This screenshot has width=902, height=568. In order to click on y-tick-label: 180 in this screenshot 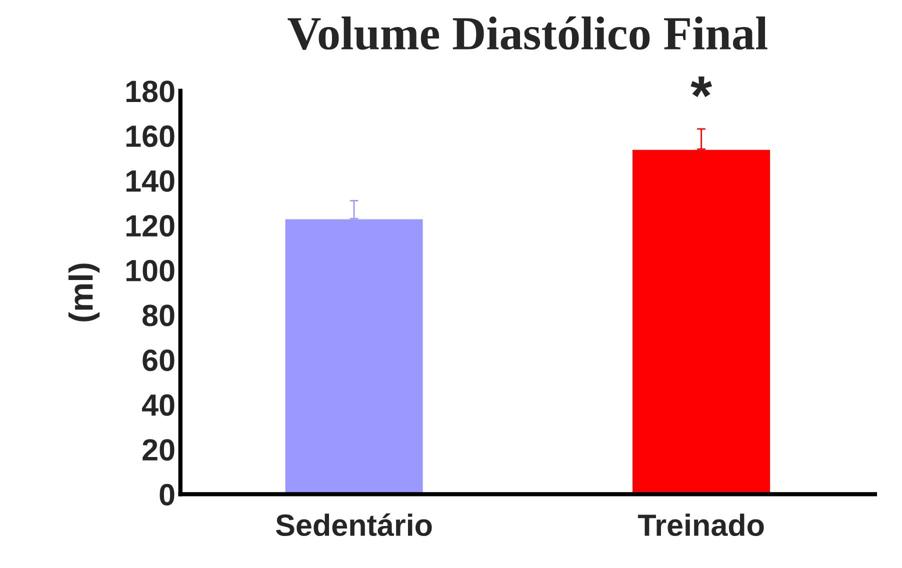, I will do `click(150, 91)`.